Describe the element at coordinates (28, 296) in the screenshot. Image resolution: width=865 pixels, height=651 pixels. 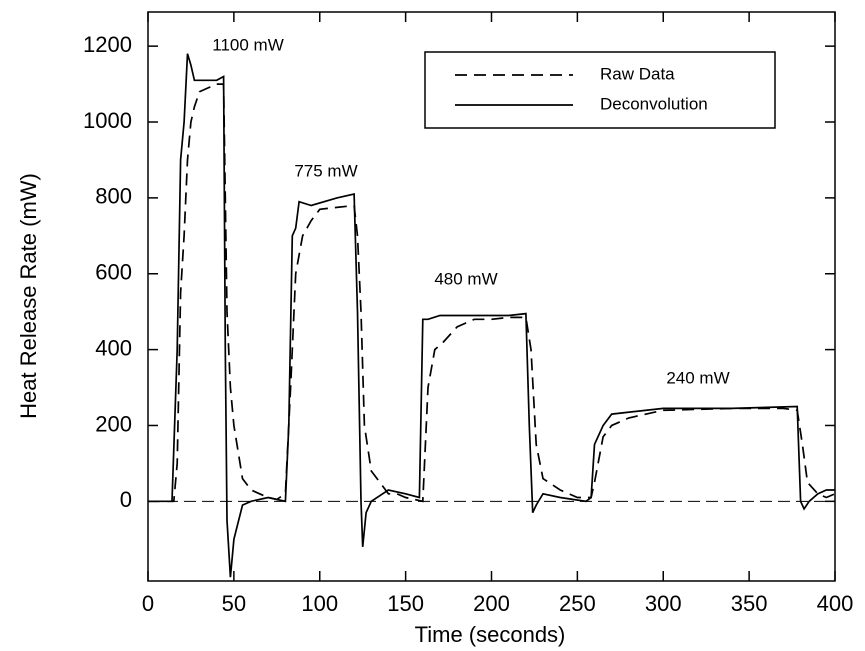
I see `y-axis-title: Heat Release Rate (mW)` at that location.